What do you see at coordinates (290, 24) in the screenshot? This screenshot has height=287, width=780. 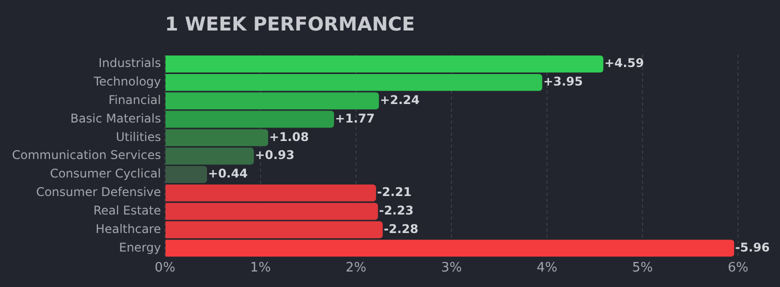 I see `chart-title: 1 WEEK PERFORMANCE` at bounding box center [290, 24].